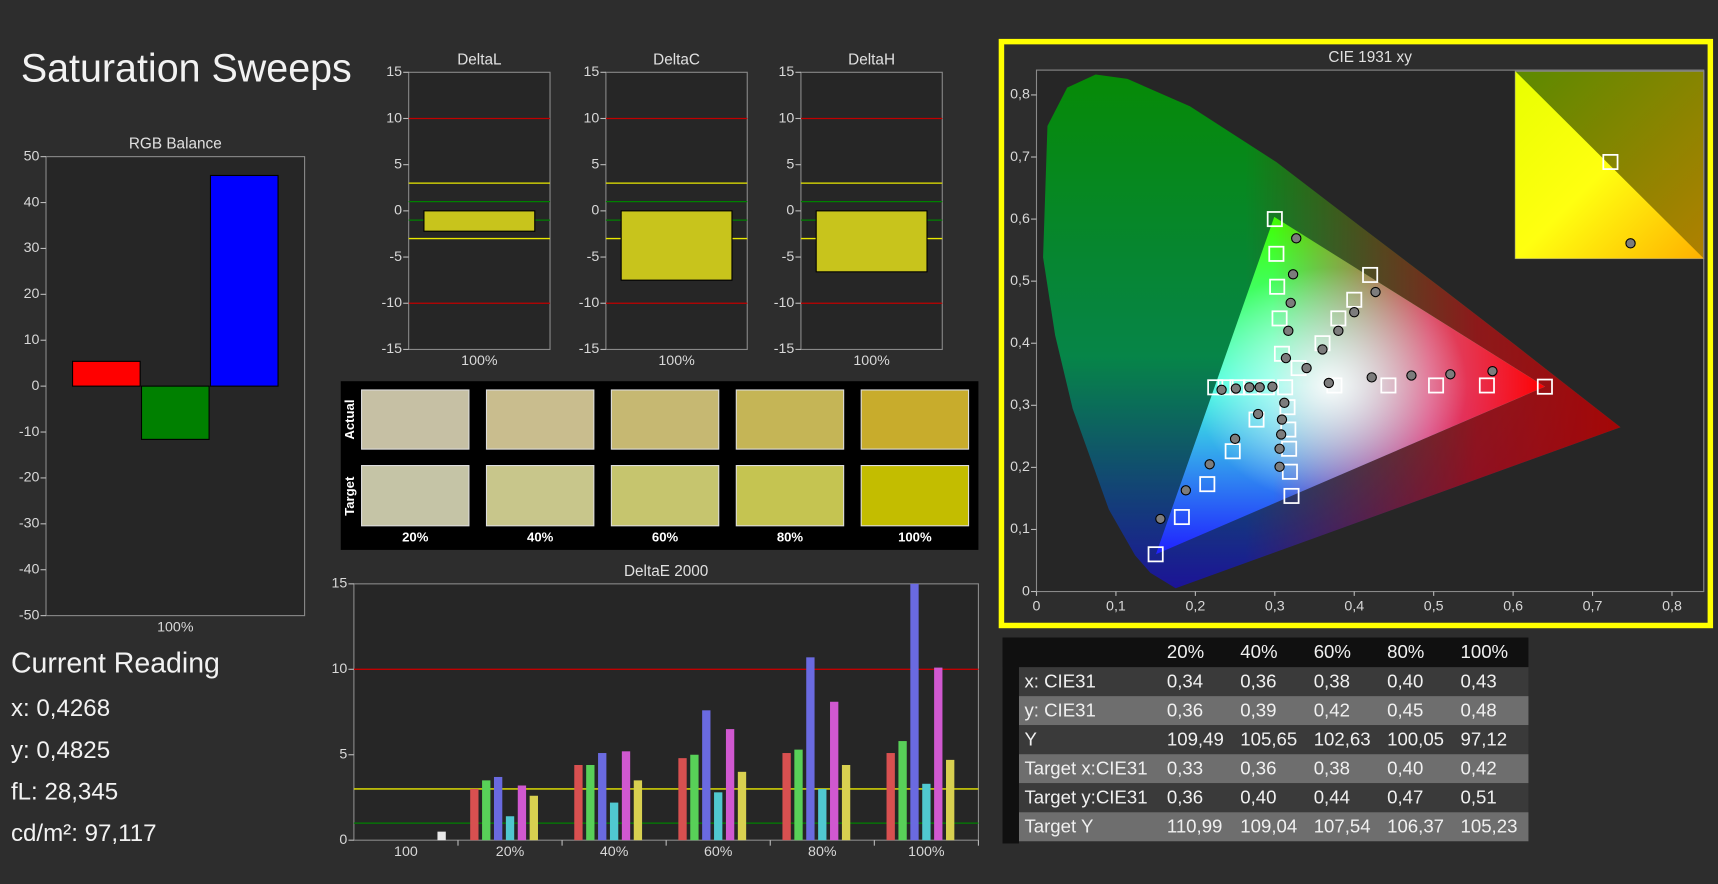  I want to click on table-cell: 0,45, so click(1405, 709).